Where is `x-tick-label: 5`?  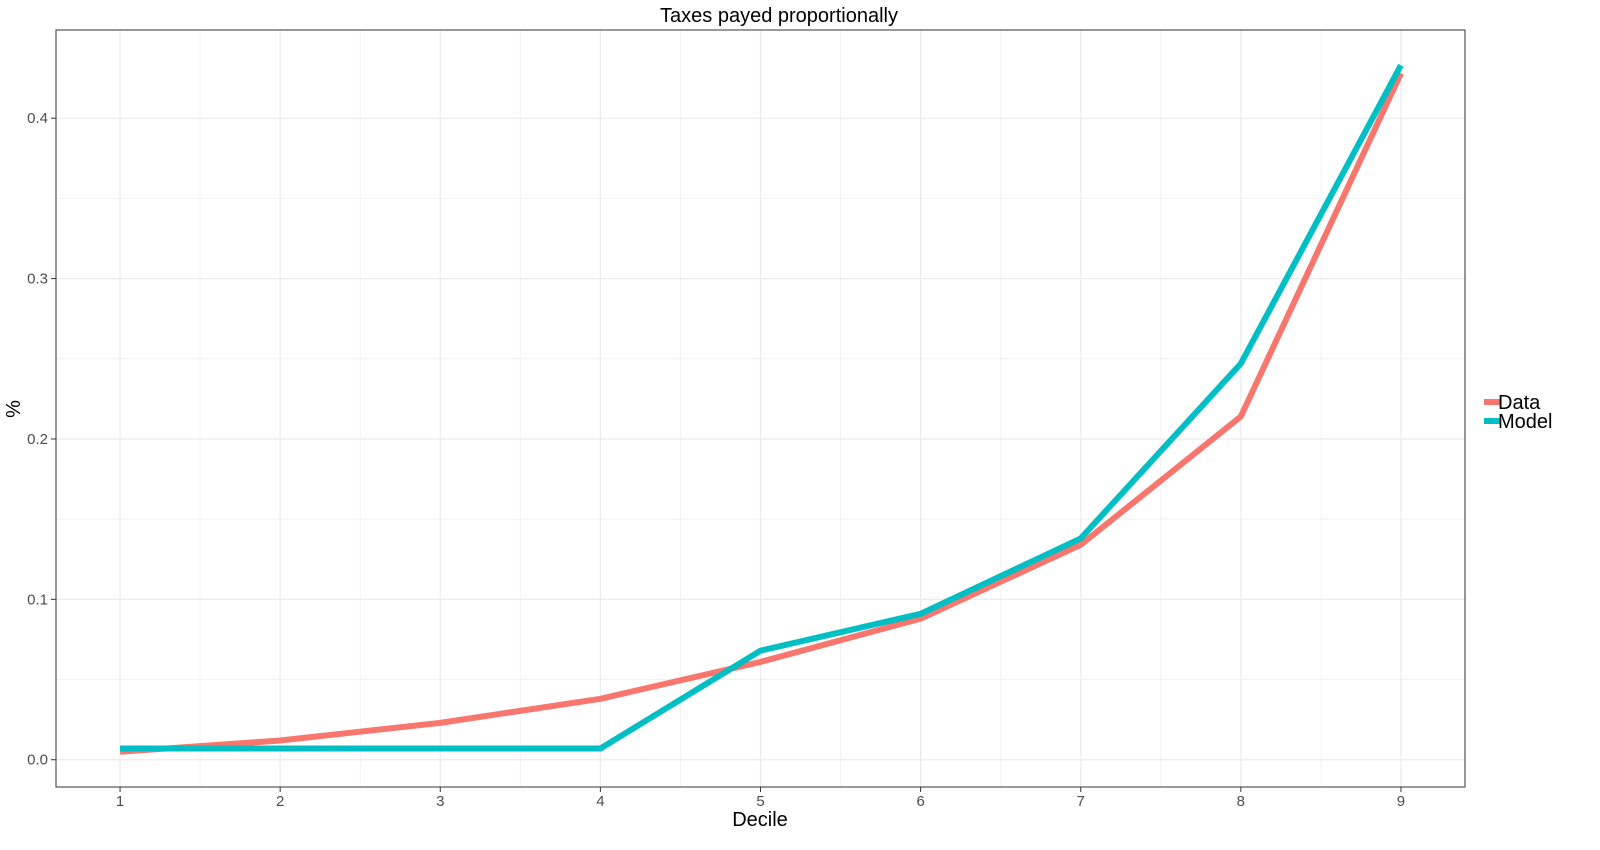
x-tick-label: 5 is located at coordinates (760, 801).